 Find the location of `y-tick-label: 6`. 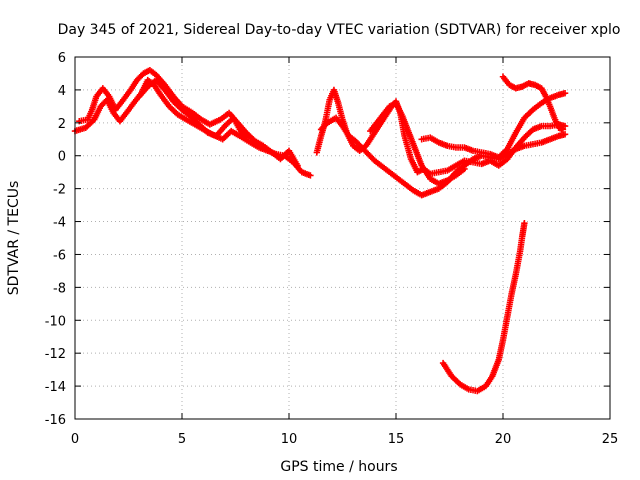

y-tick-label: 6 is located at coordinates (62, 58).